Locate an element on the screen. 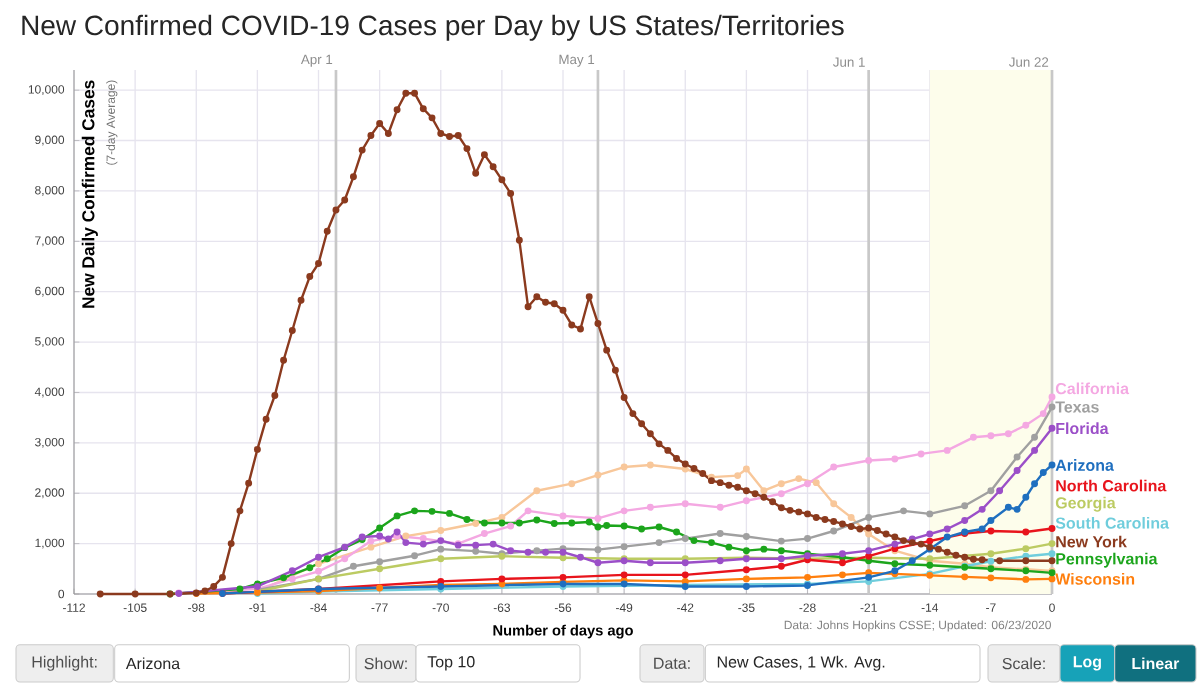 The width and height of the screenshot is (1200, 694). series-label: Georgia is located at coordinates (1085, 504).